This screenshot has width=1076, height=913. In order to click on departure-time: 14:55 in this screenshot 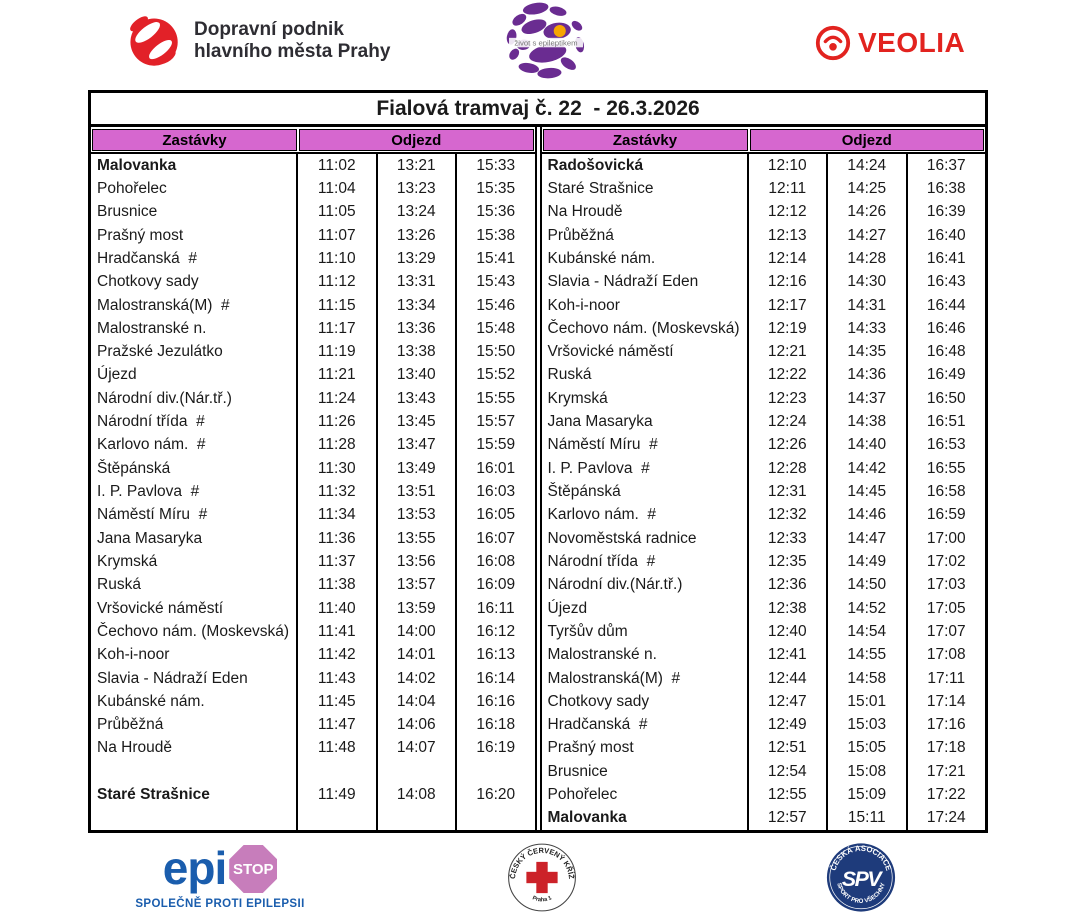, I will do `click(866, 655)`.